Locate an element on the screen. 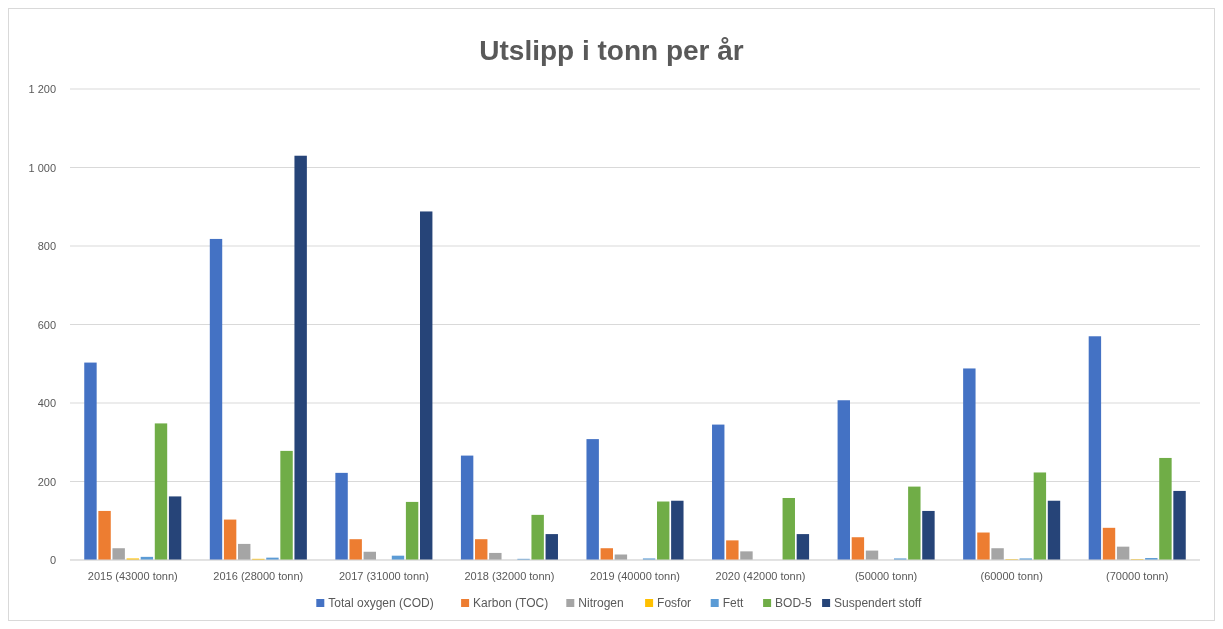  x-tick-label: 2017 (31000 tonn) is located at coordinates (383, 576).